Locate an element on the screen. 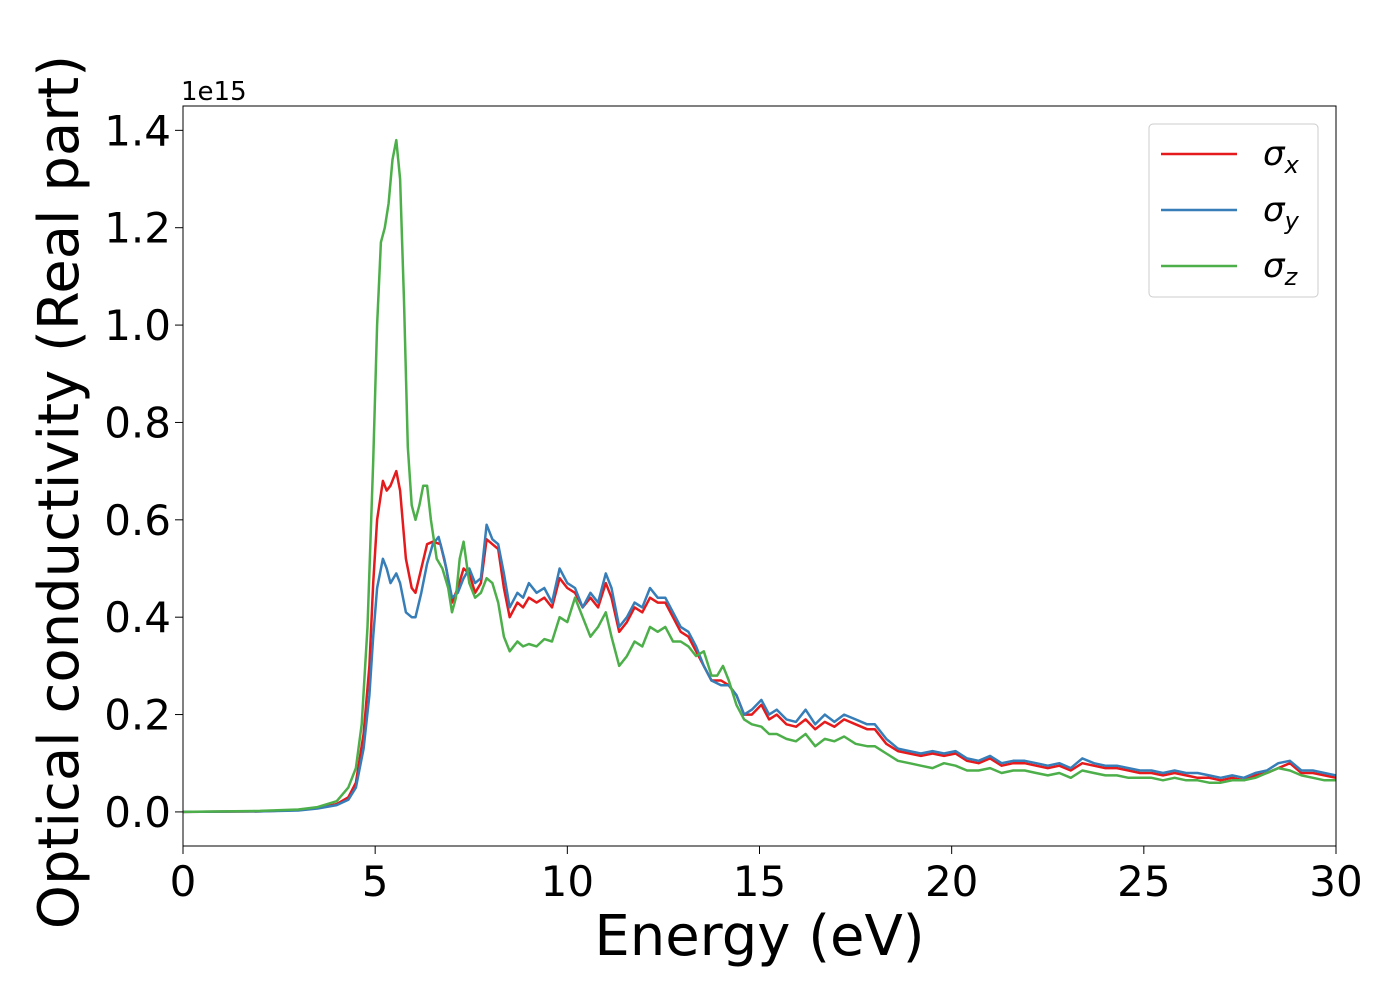 The image size is (1400, 1000). y-tick-label: 1.2 is located at coordinates (137, 228).